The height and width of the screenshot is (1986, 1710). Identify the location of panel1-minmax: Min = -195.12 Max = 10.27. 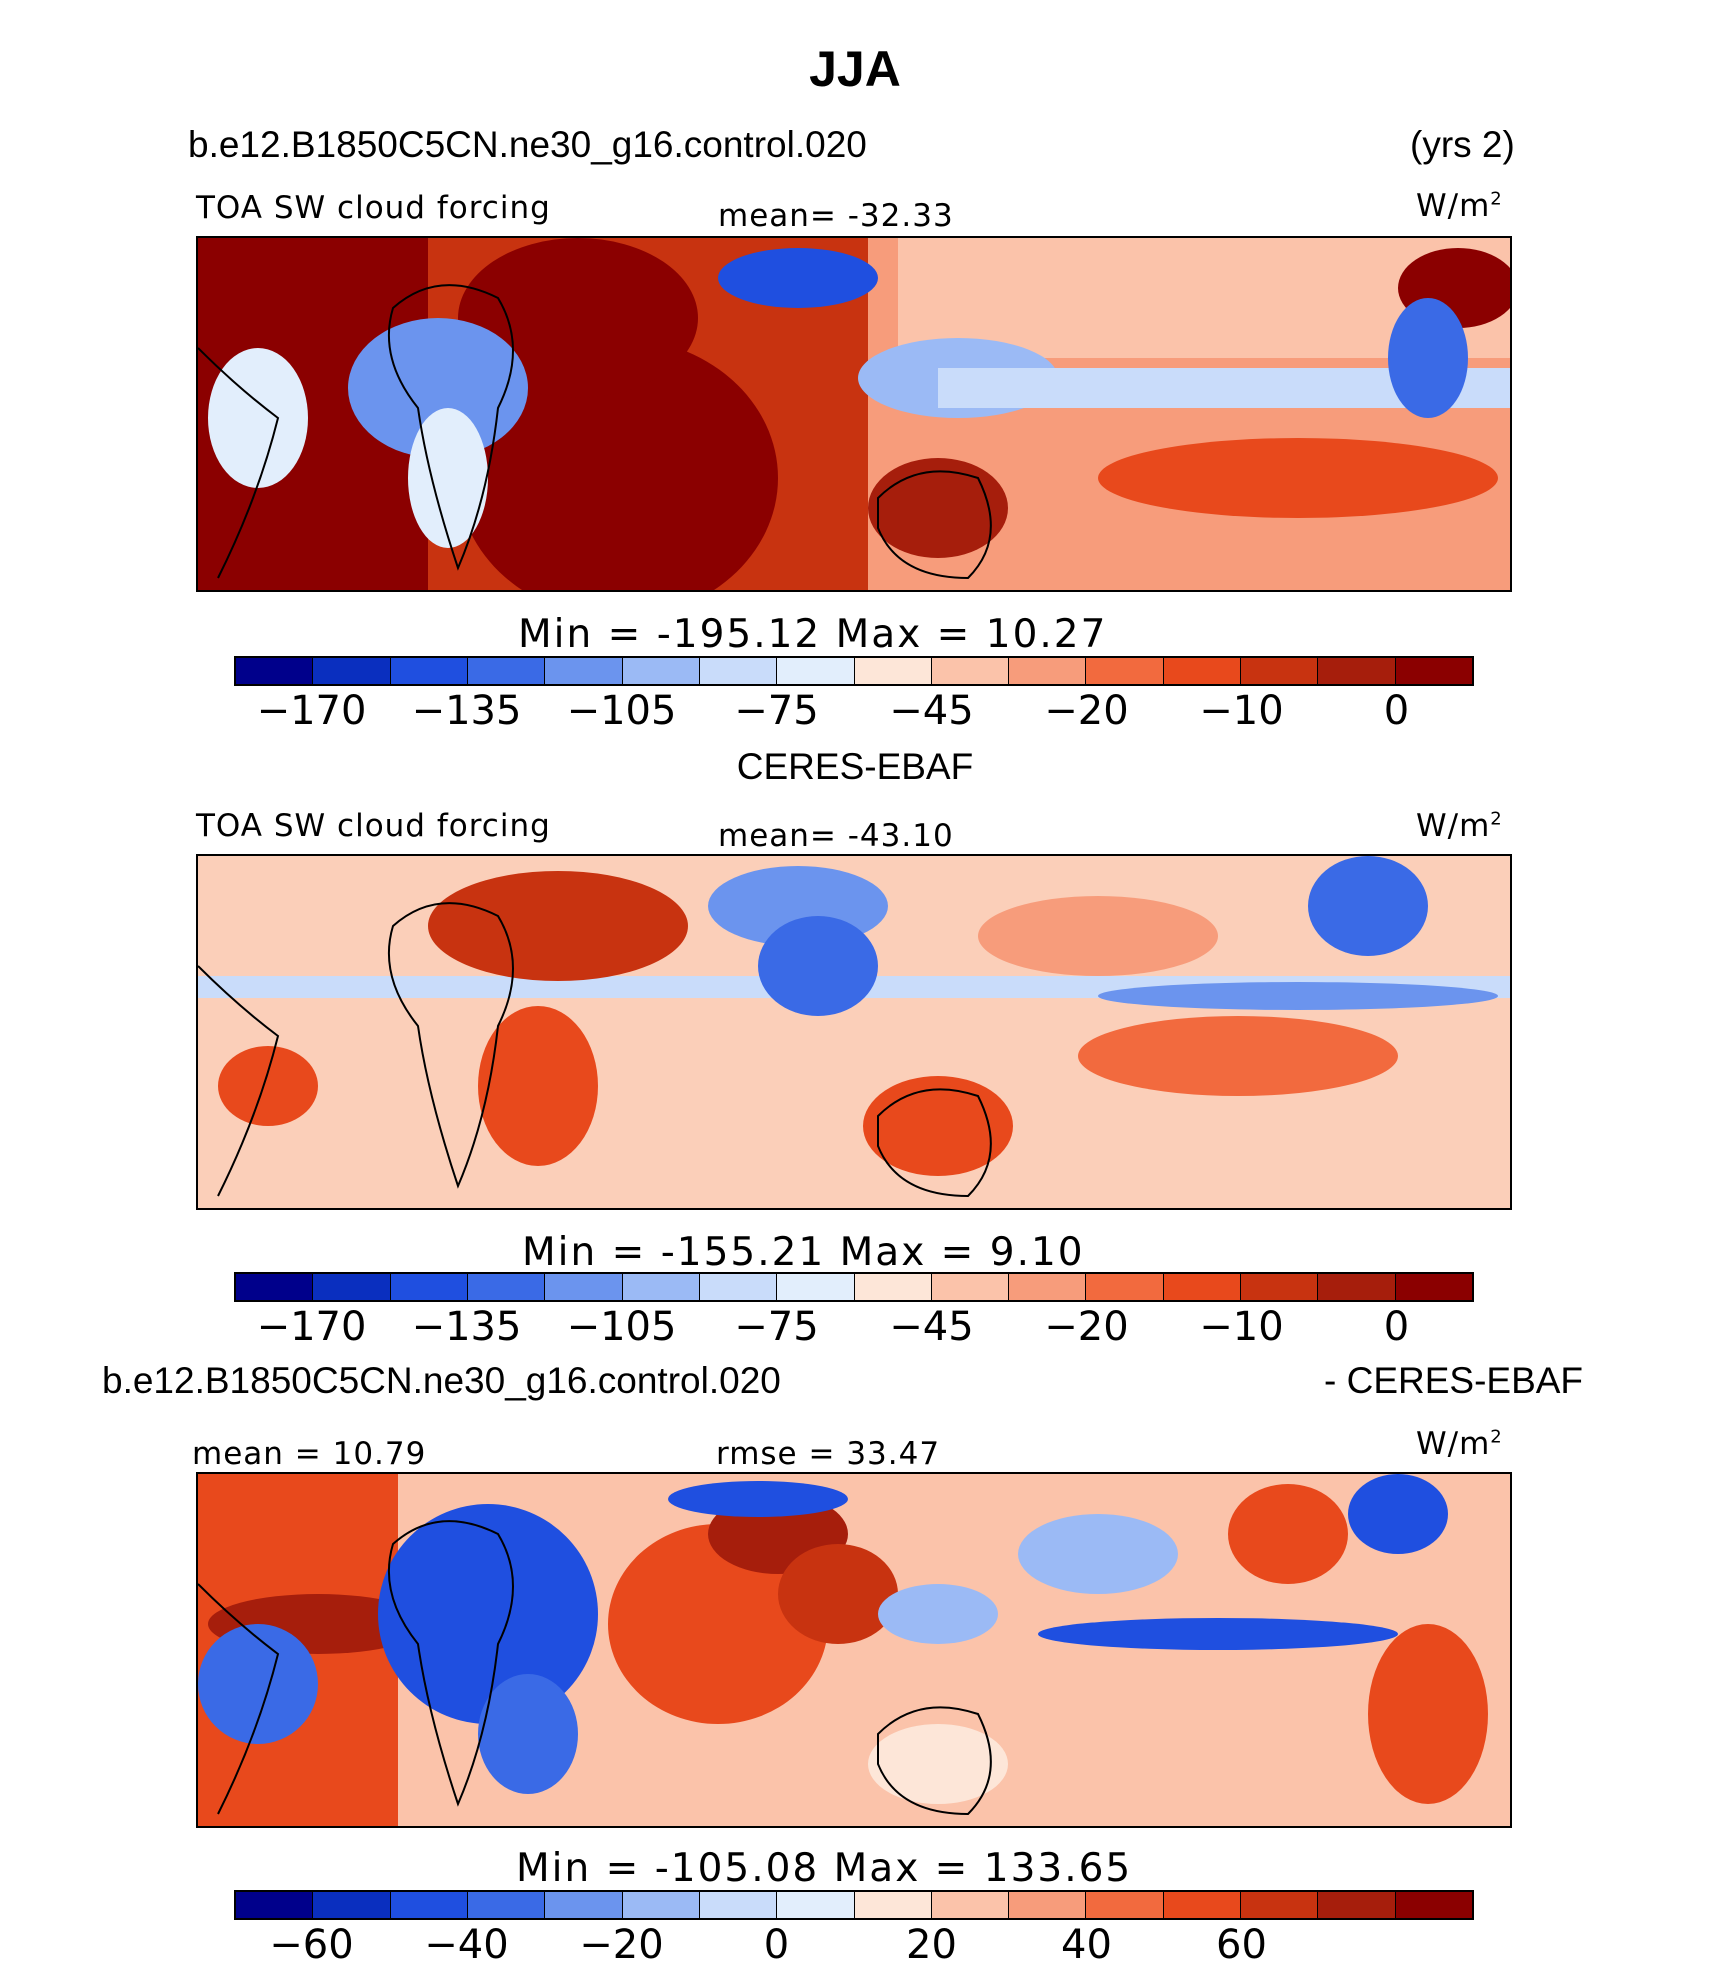
(813, 634).